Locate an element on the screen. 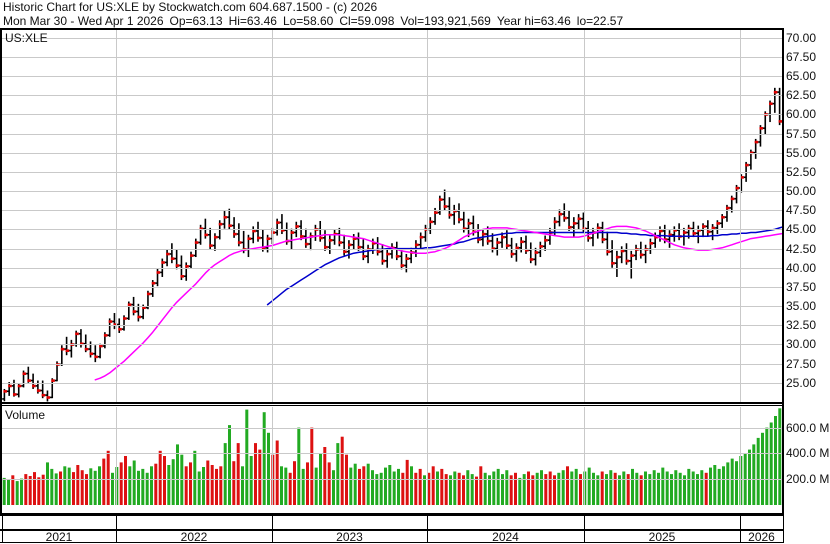 The image size is (830, 544). year-label: 2026 is located at coordinates (761, 537).